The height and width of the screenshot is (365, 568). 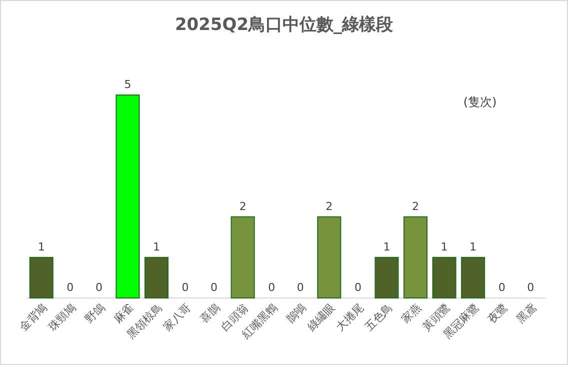 What do you see at coordinates (526, 313) in the screenshot?
I see `x-tick-label: 黑鳶` at bounding box center [526, 313].